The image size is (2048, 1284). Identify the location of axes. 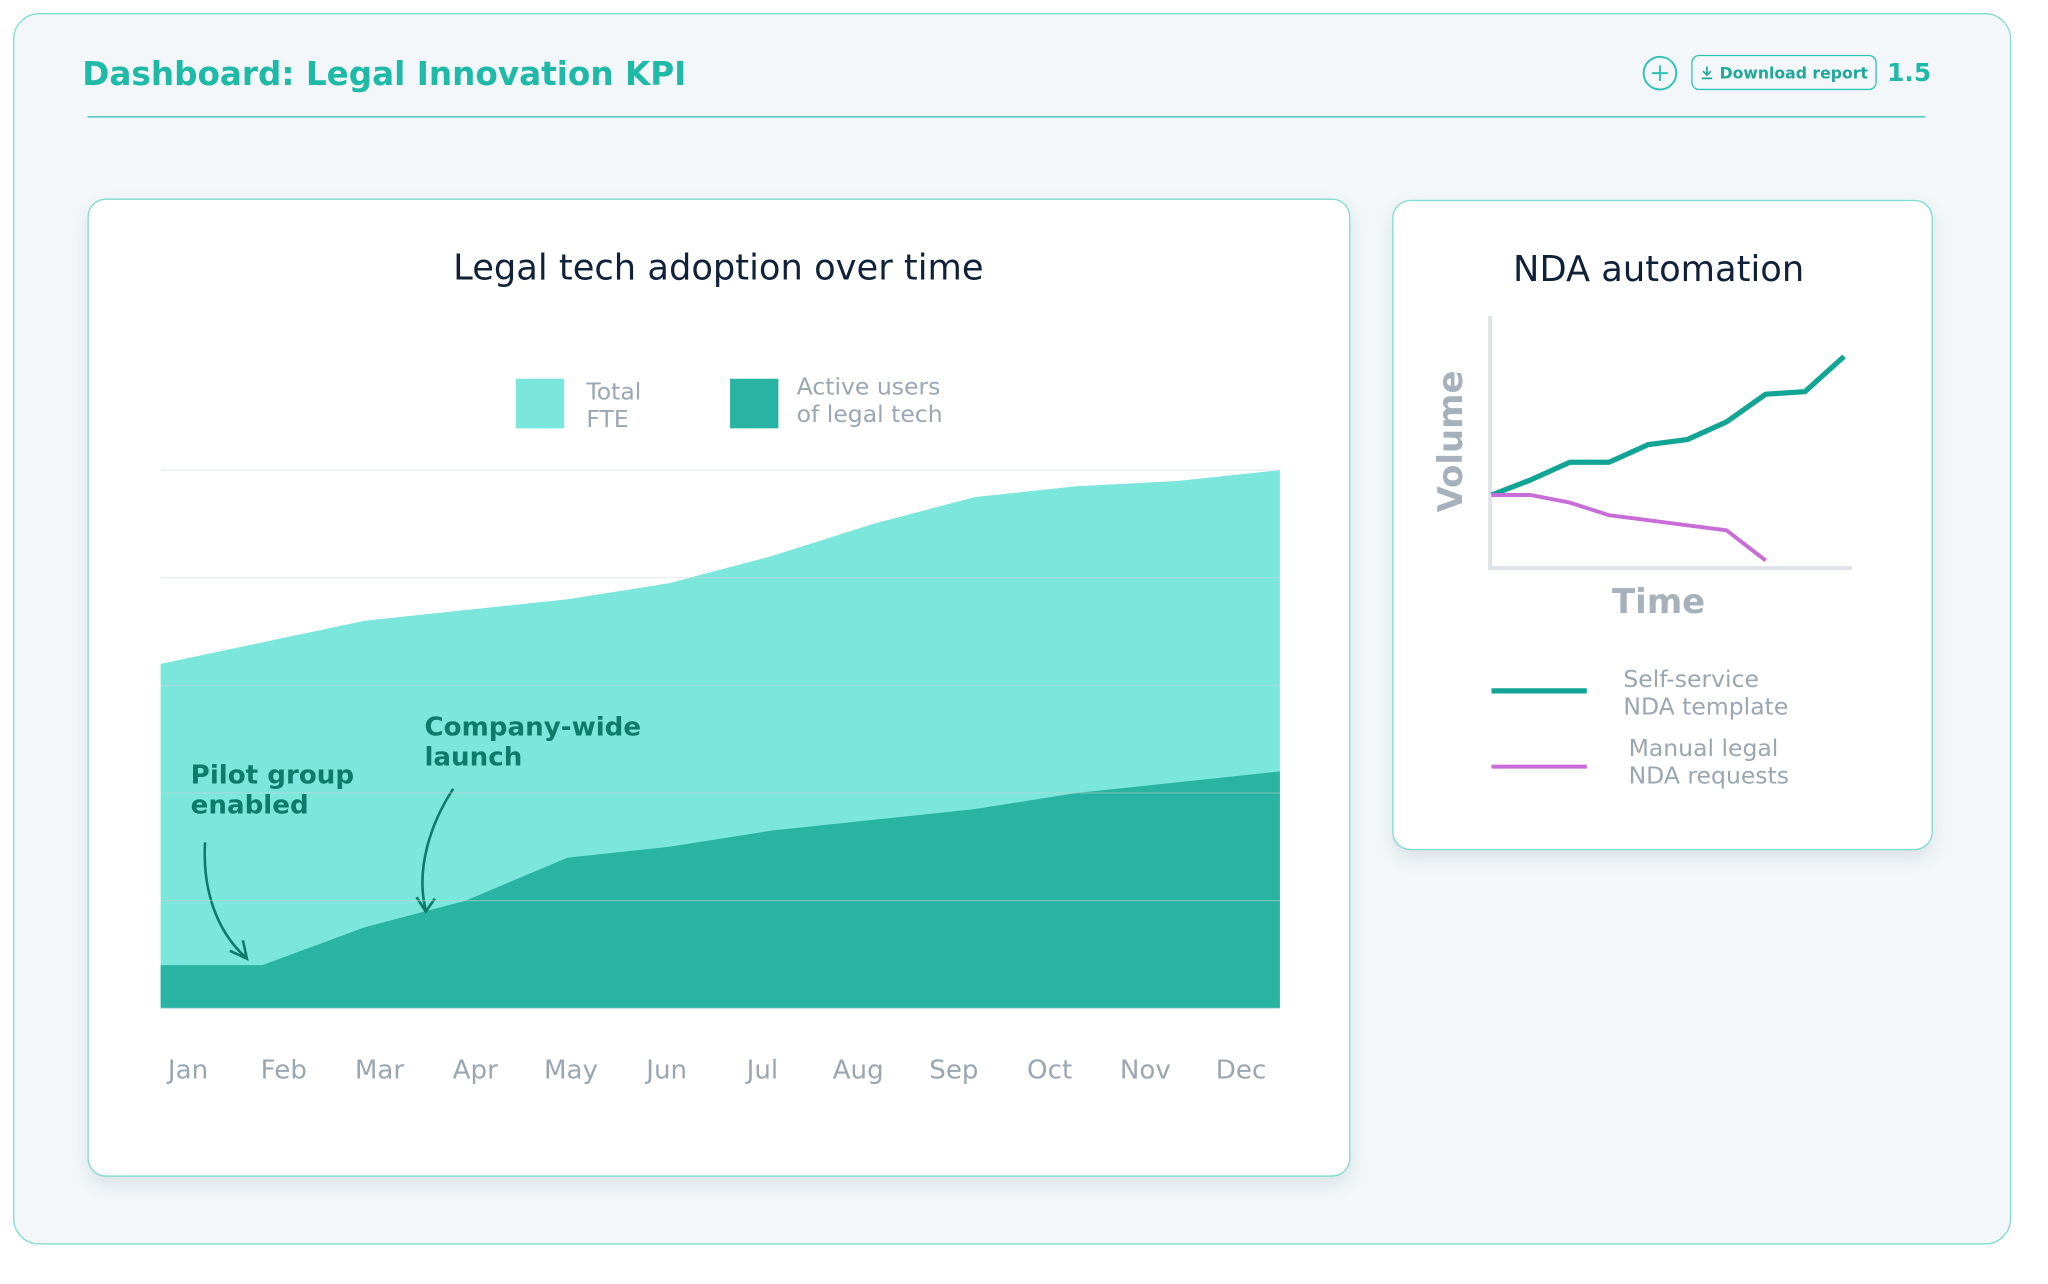
(1670, 443).